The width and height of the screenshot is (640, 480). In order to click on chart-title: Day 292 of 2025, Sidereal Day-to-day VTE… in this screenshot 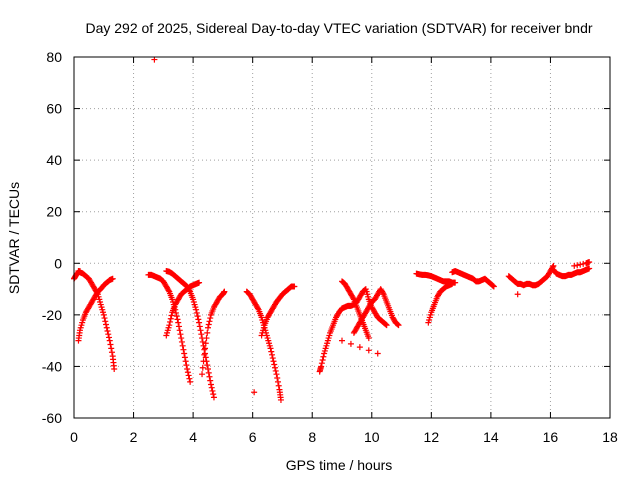, I will do `click(338, 28)`.